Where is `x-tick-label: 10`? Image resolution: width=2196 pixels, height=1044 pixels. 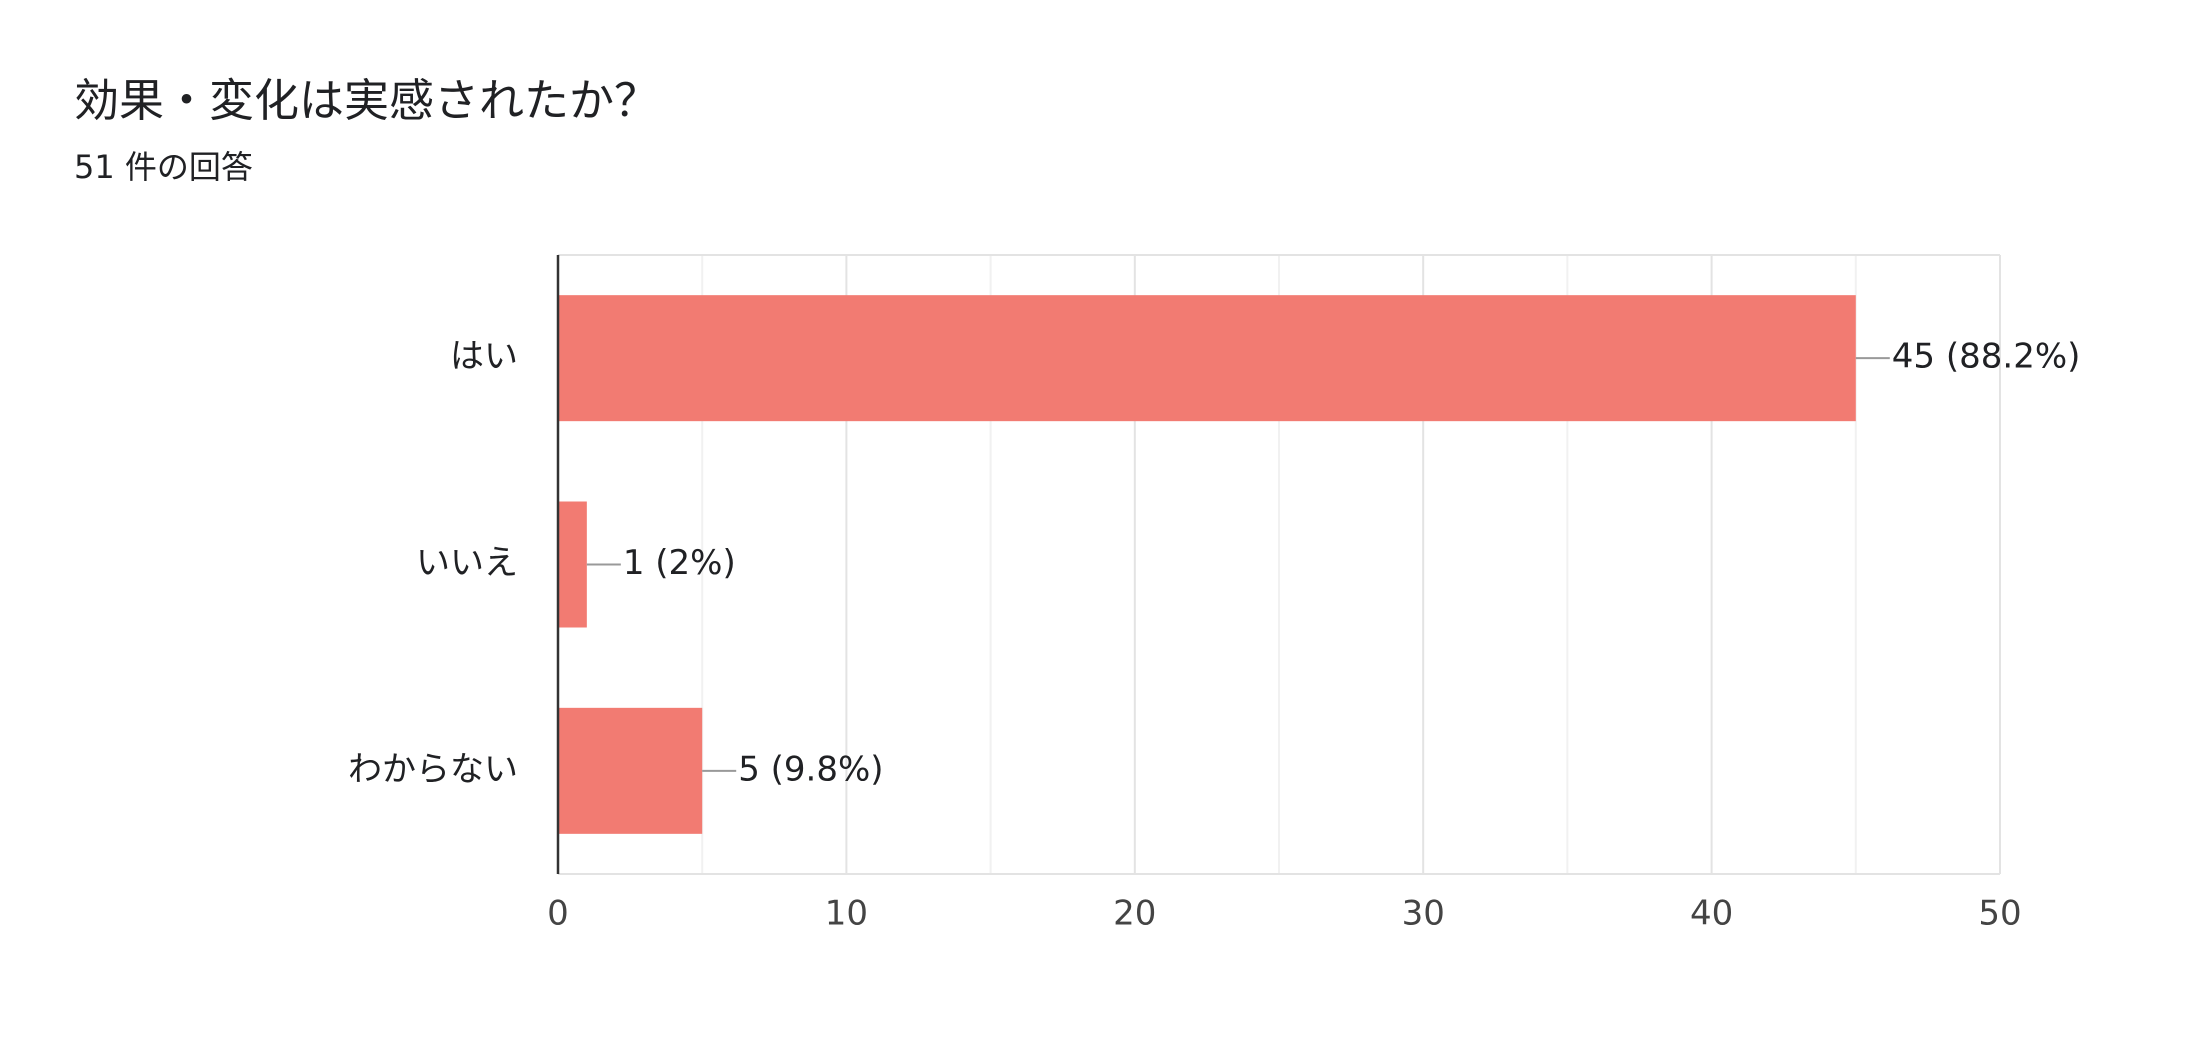 x-tick-label: 10 is located at coordinates (846, 914).